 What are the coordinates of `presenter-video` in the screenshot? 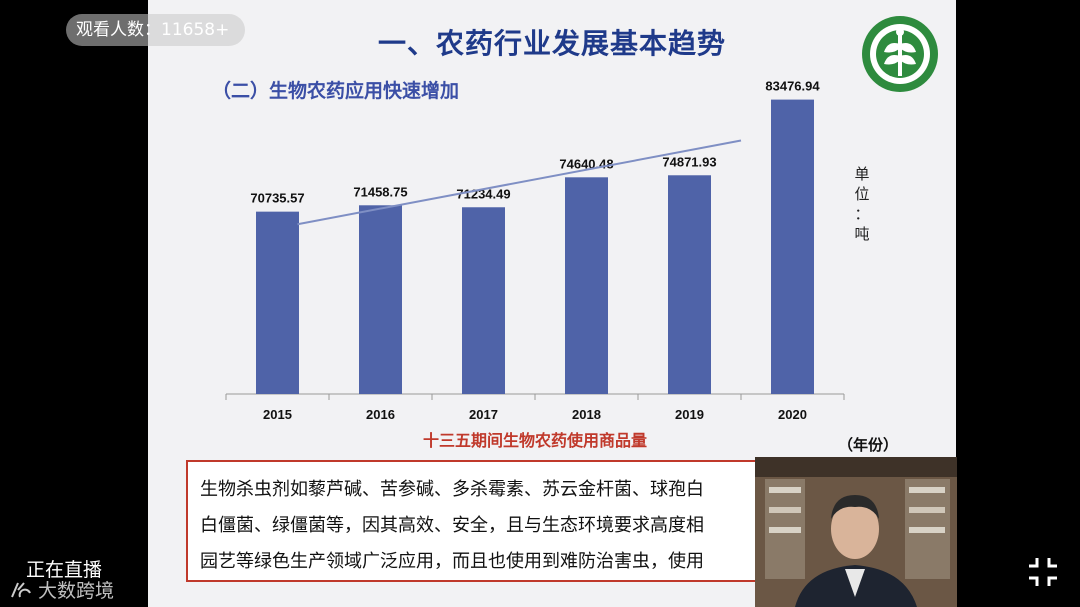 It's located at (856, 532).